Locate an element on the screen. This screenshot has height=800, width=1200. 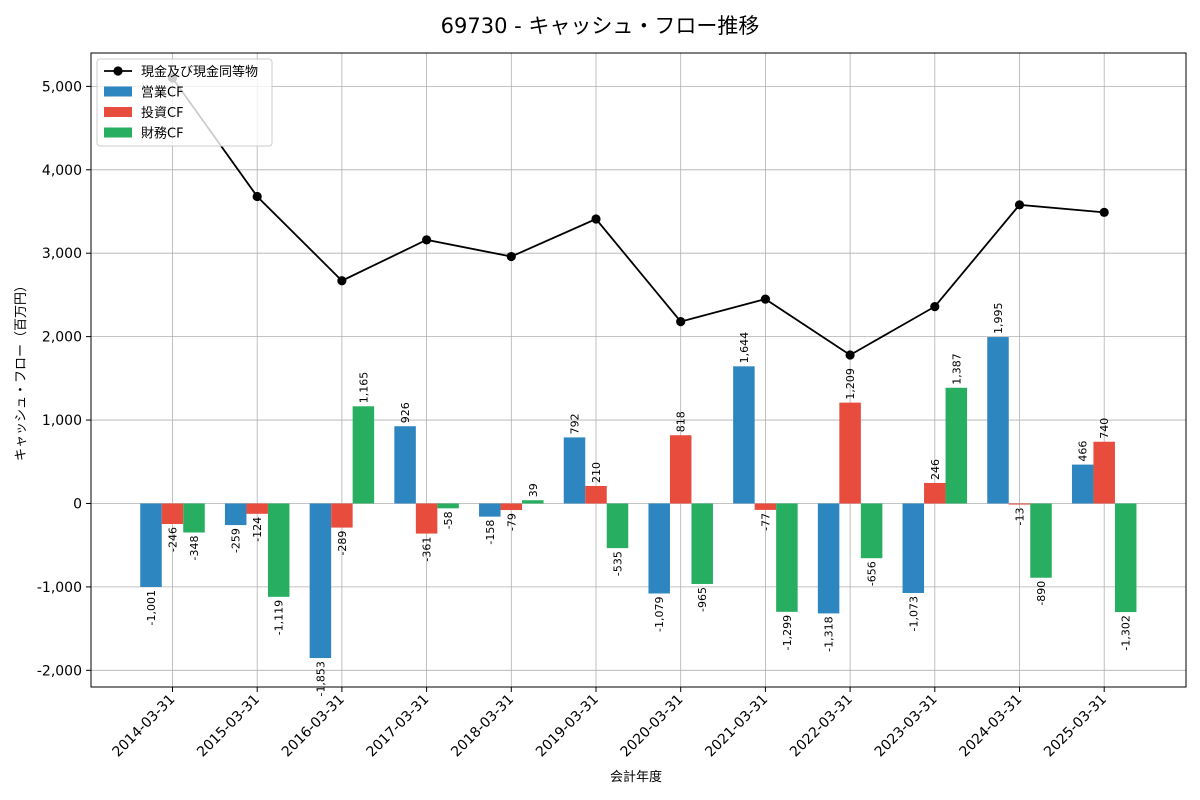
bar-label-2: -124 is located at coordinates (257, 529).